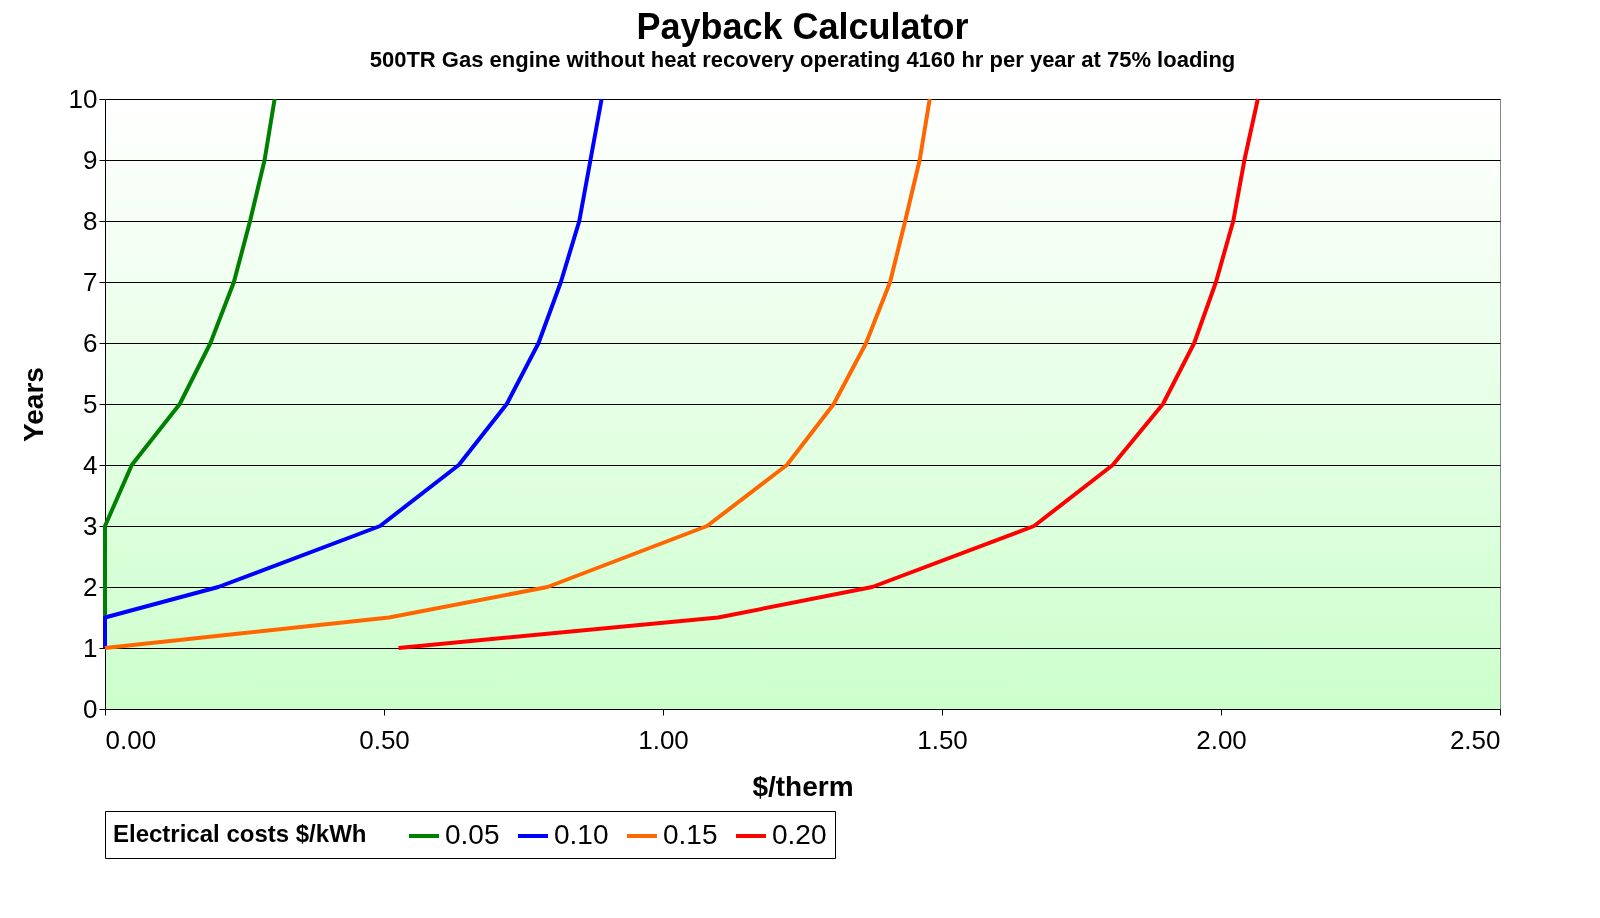 This screenshot has height=918, width=1600. Describe the element at coordinates (1221, 739) in the screenshot. I see `x-tick-label: 2.00` at that location.